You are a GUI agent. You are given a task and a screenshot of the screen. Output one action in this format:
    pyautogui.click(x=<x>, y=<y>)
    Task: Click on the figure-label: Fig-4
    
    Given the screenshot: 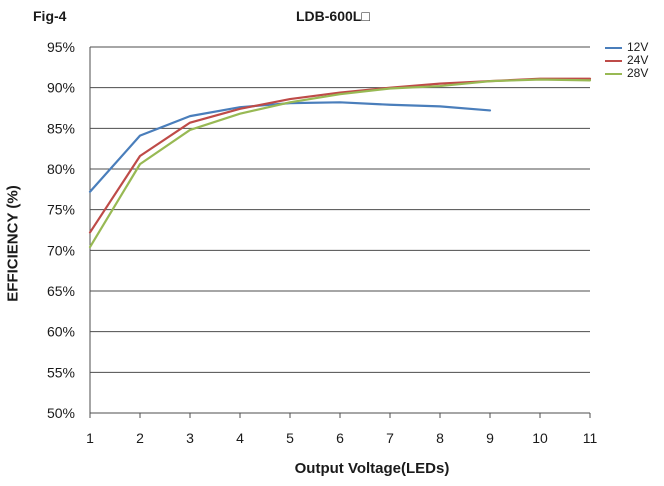 What is the action you would take?
    pyautogui.click(x=50, y=16)
    